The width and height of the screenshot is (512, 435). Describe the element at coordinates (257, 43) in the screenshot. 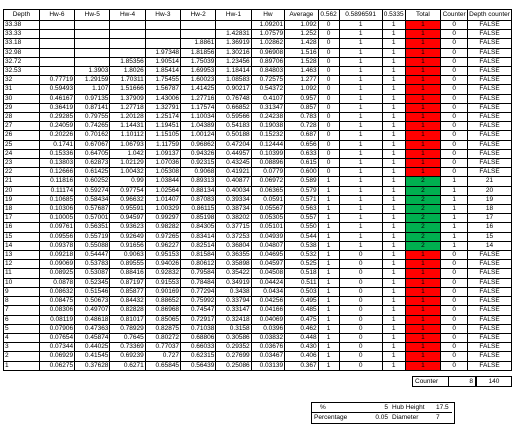

I see `data-row: 33.18 1.8861 1.36919 1.02862 1.428 0 1 1 1 0 FALSE` at that location.